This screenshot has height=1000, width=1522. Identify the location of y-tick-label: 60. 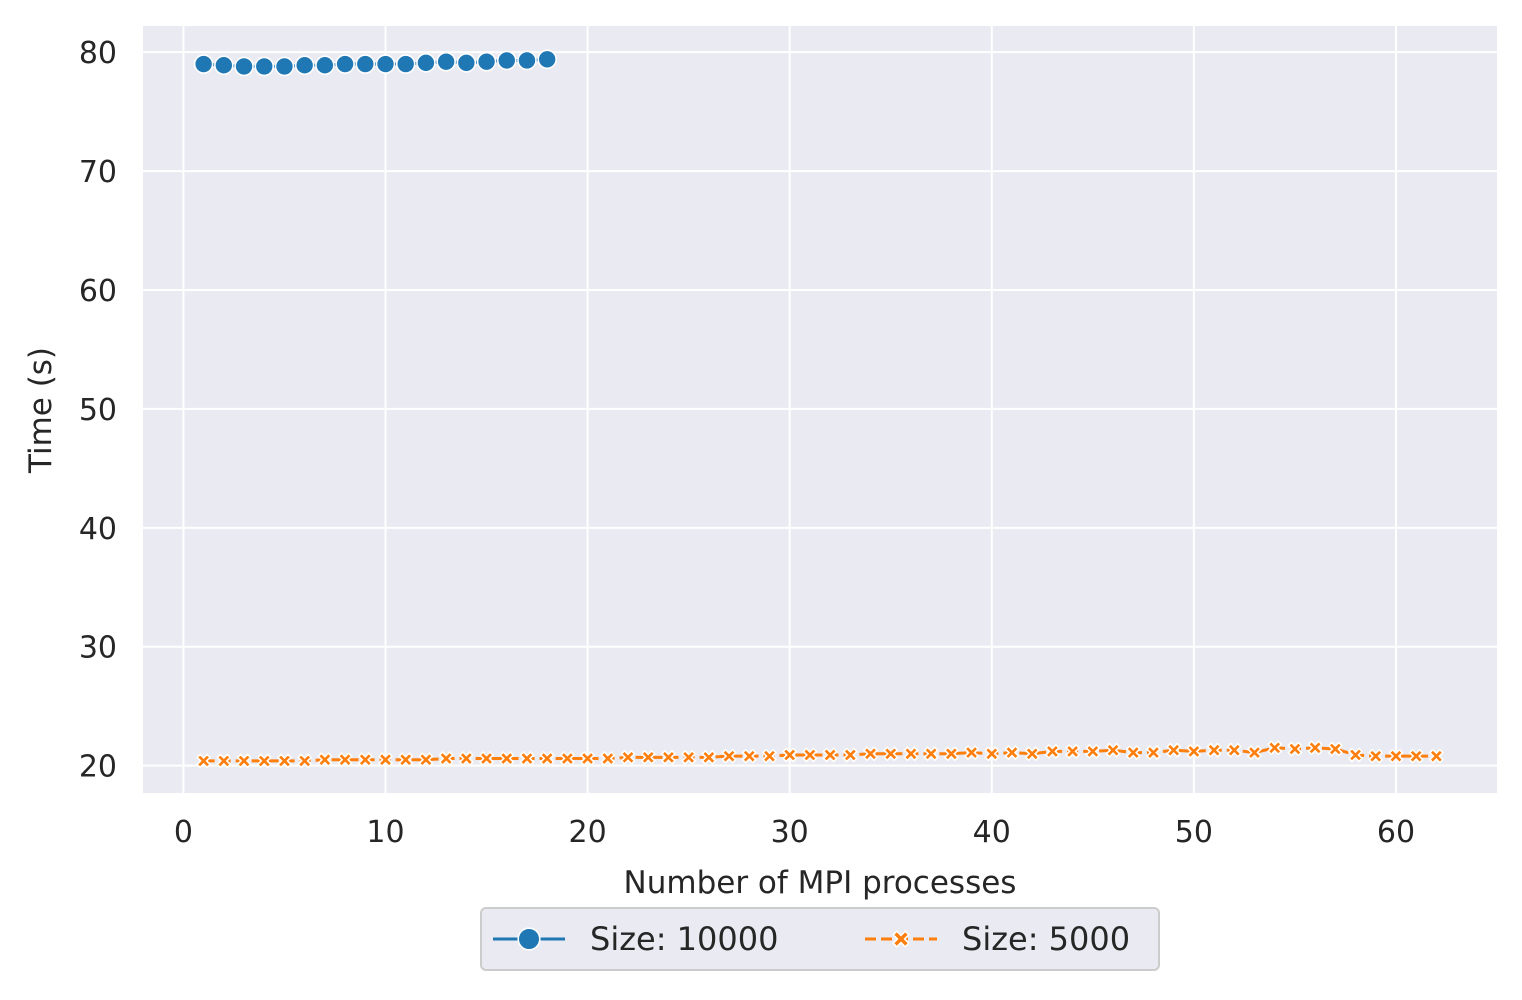
(98, 291).